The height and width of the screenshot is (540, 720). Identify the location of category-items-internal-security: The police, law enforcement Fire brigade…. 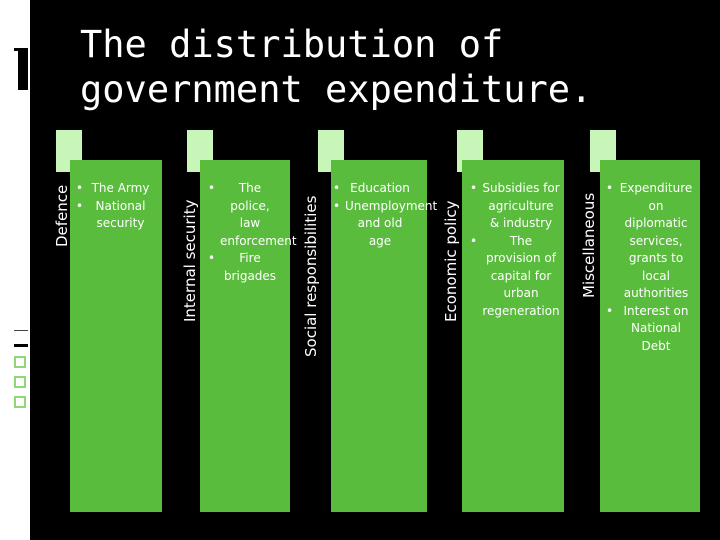
(252, 232).